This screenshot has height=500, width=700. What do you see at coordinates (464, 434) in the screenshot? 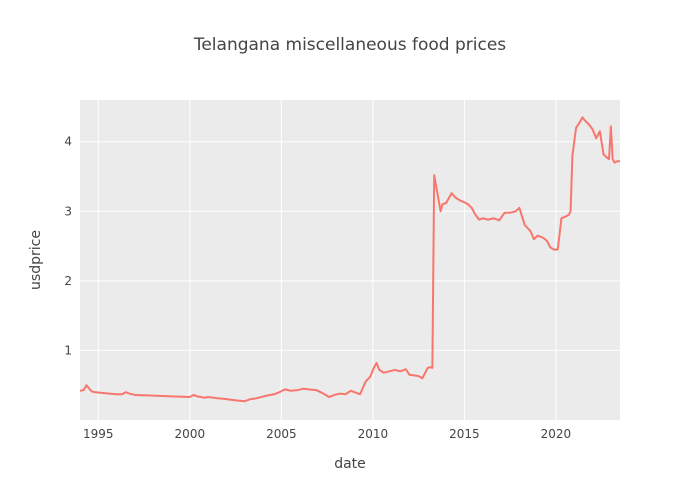
I see `x-tick-label: 2015` at bounding box center [464, 434].